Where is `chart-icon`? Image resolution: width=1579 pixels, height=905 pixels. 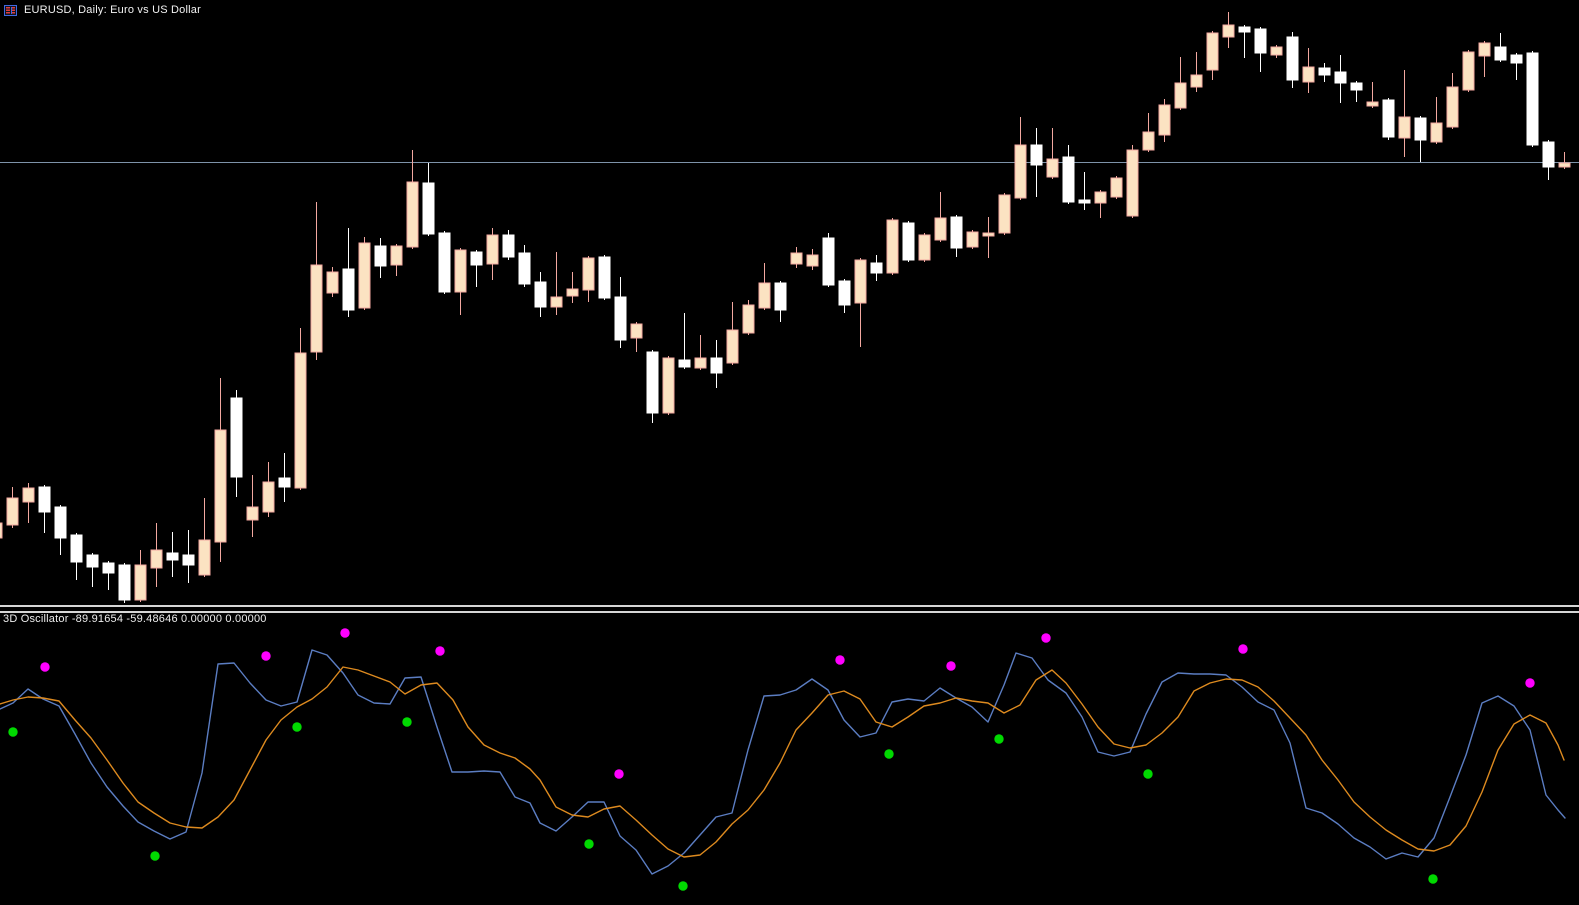 chart-icon is located at coordinates (10, 10).